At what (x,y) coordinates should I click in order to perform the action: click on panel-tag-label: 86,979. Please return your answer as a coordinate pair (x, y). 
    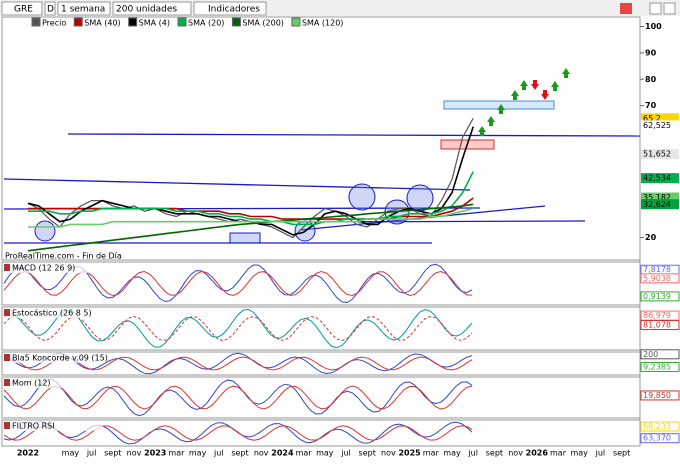
    Looking at the image, I should click on (657, 315).